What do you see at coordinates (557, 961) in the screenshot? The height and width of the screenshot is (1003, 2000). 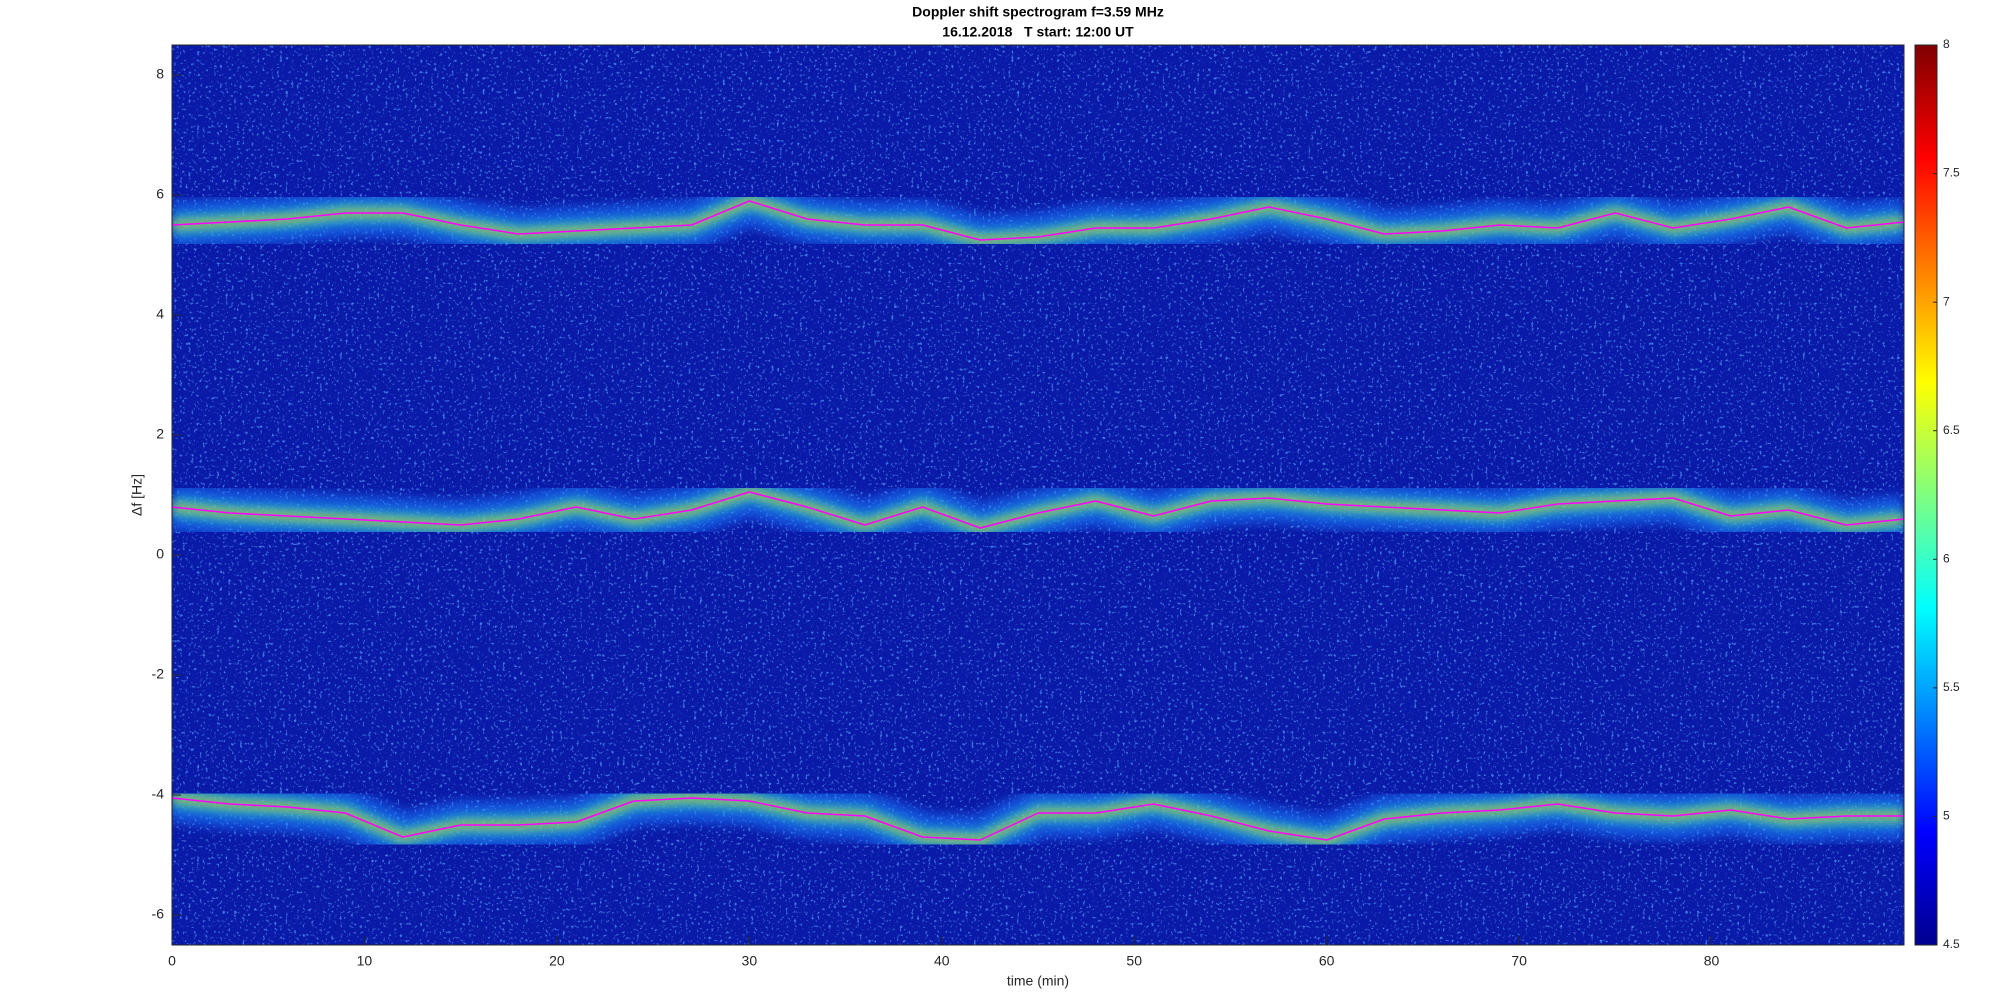 I see `x-tick-label: 20` at bounding box center [557, 961].